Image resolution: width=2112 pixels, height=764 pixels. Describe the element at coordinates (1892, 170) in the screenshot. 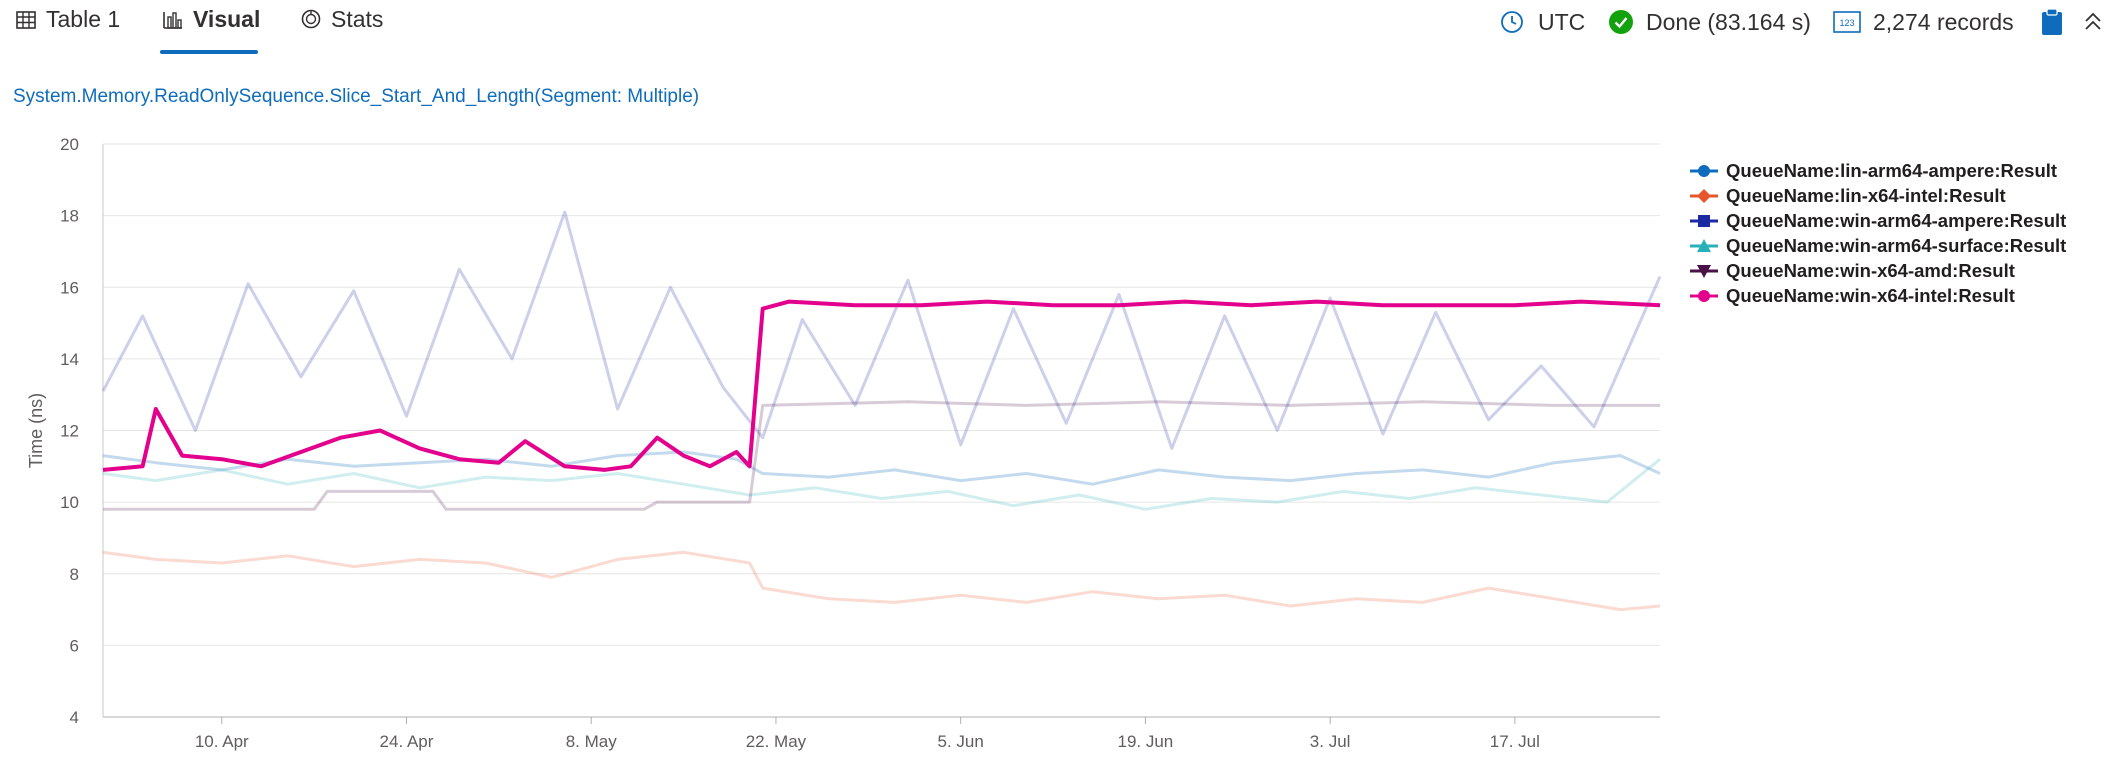

I see `legend-label: QueueName:lin-arm64-ampere:Result` at that location.